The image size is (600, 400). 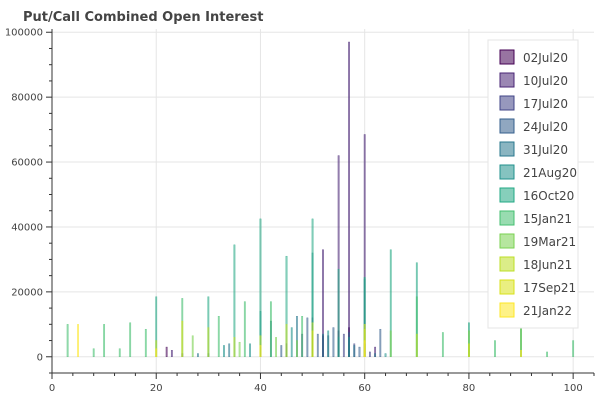 What do you see at coordinates (24, 33) in the screenshot?
I see `y-tick-label: 100000` at bounding box center [24, 33].